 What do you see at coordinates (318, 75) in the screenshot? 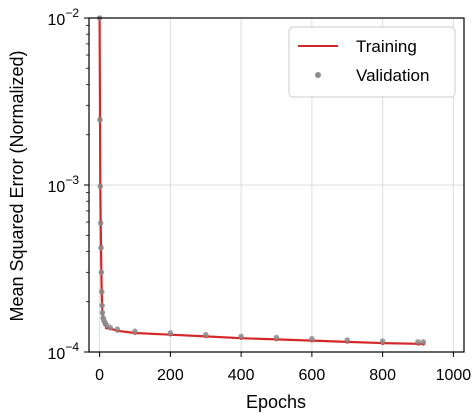
I see `legend-validation-swatch` at bounding box center [318, 75].